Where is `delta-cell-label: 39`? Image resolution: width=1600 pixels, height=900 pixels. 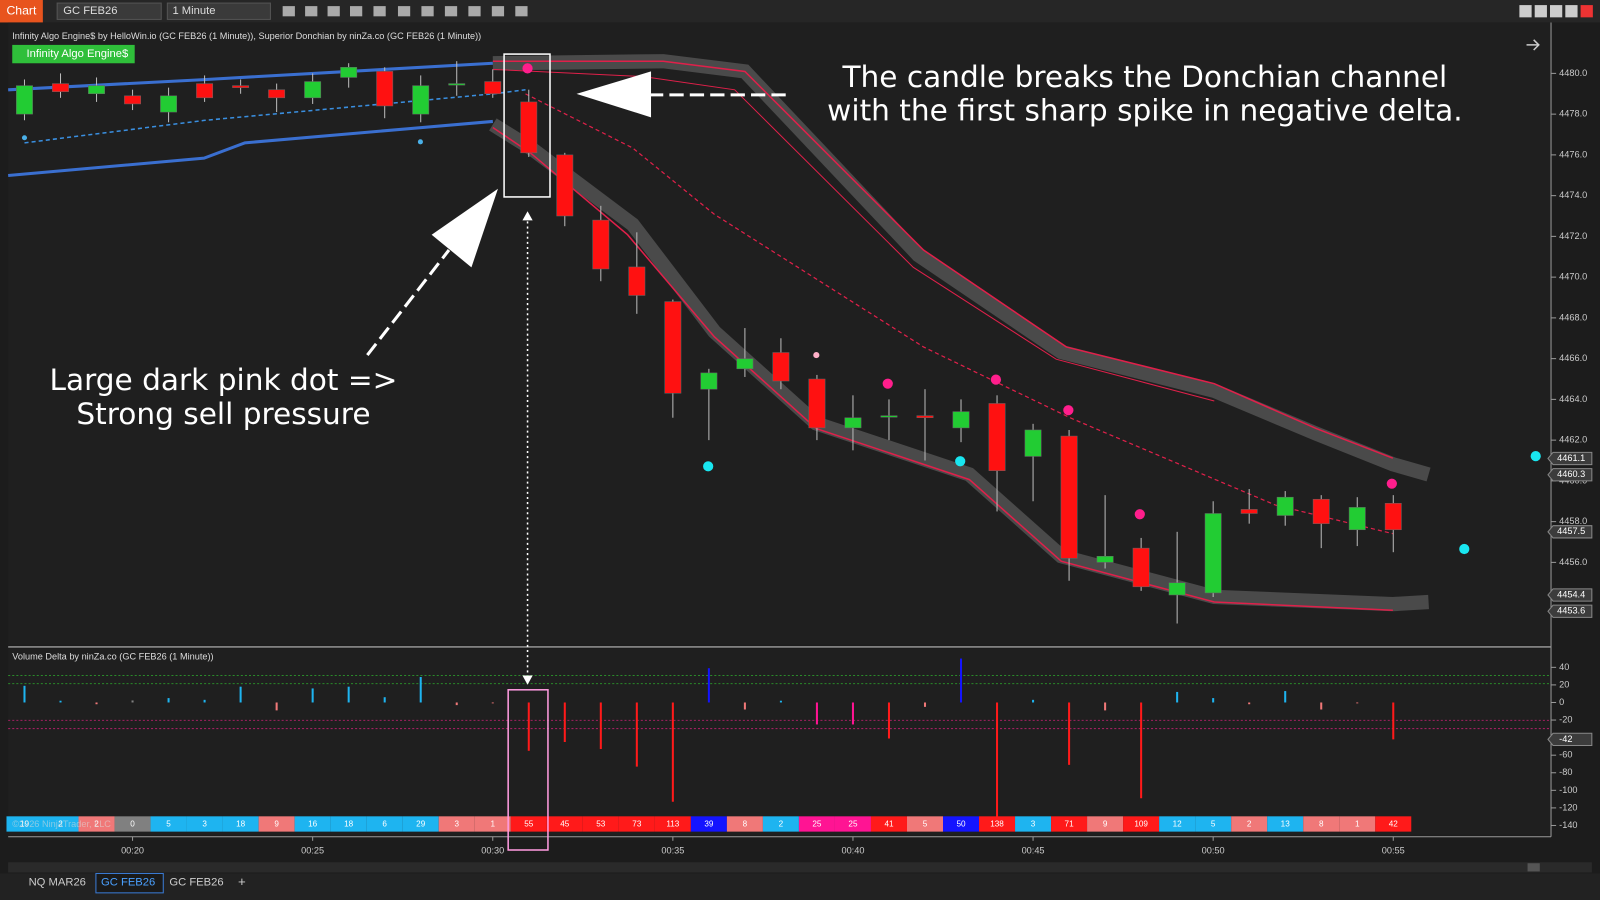 delta-cell-label: 39 is located at coordinates (709, 824).